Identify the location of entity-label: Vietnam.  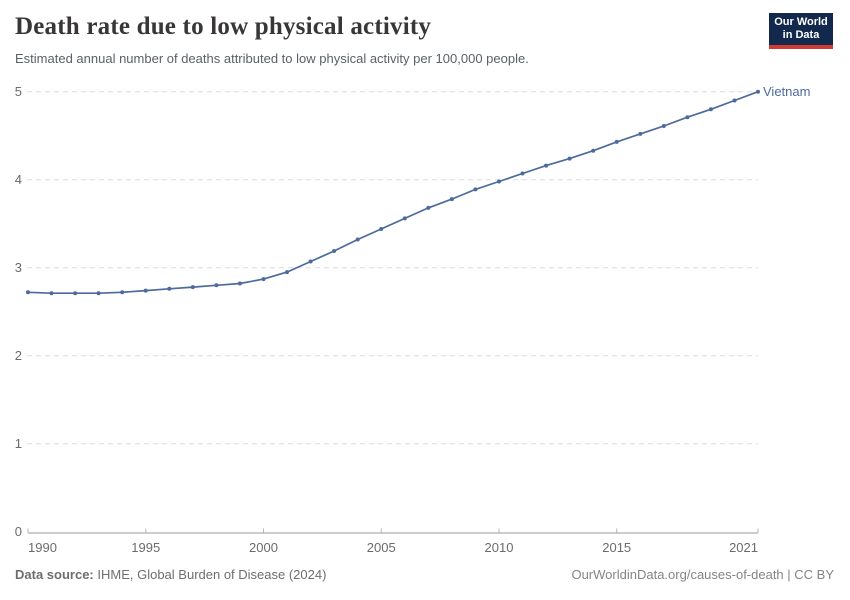
(786, 91).